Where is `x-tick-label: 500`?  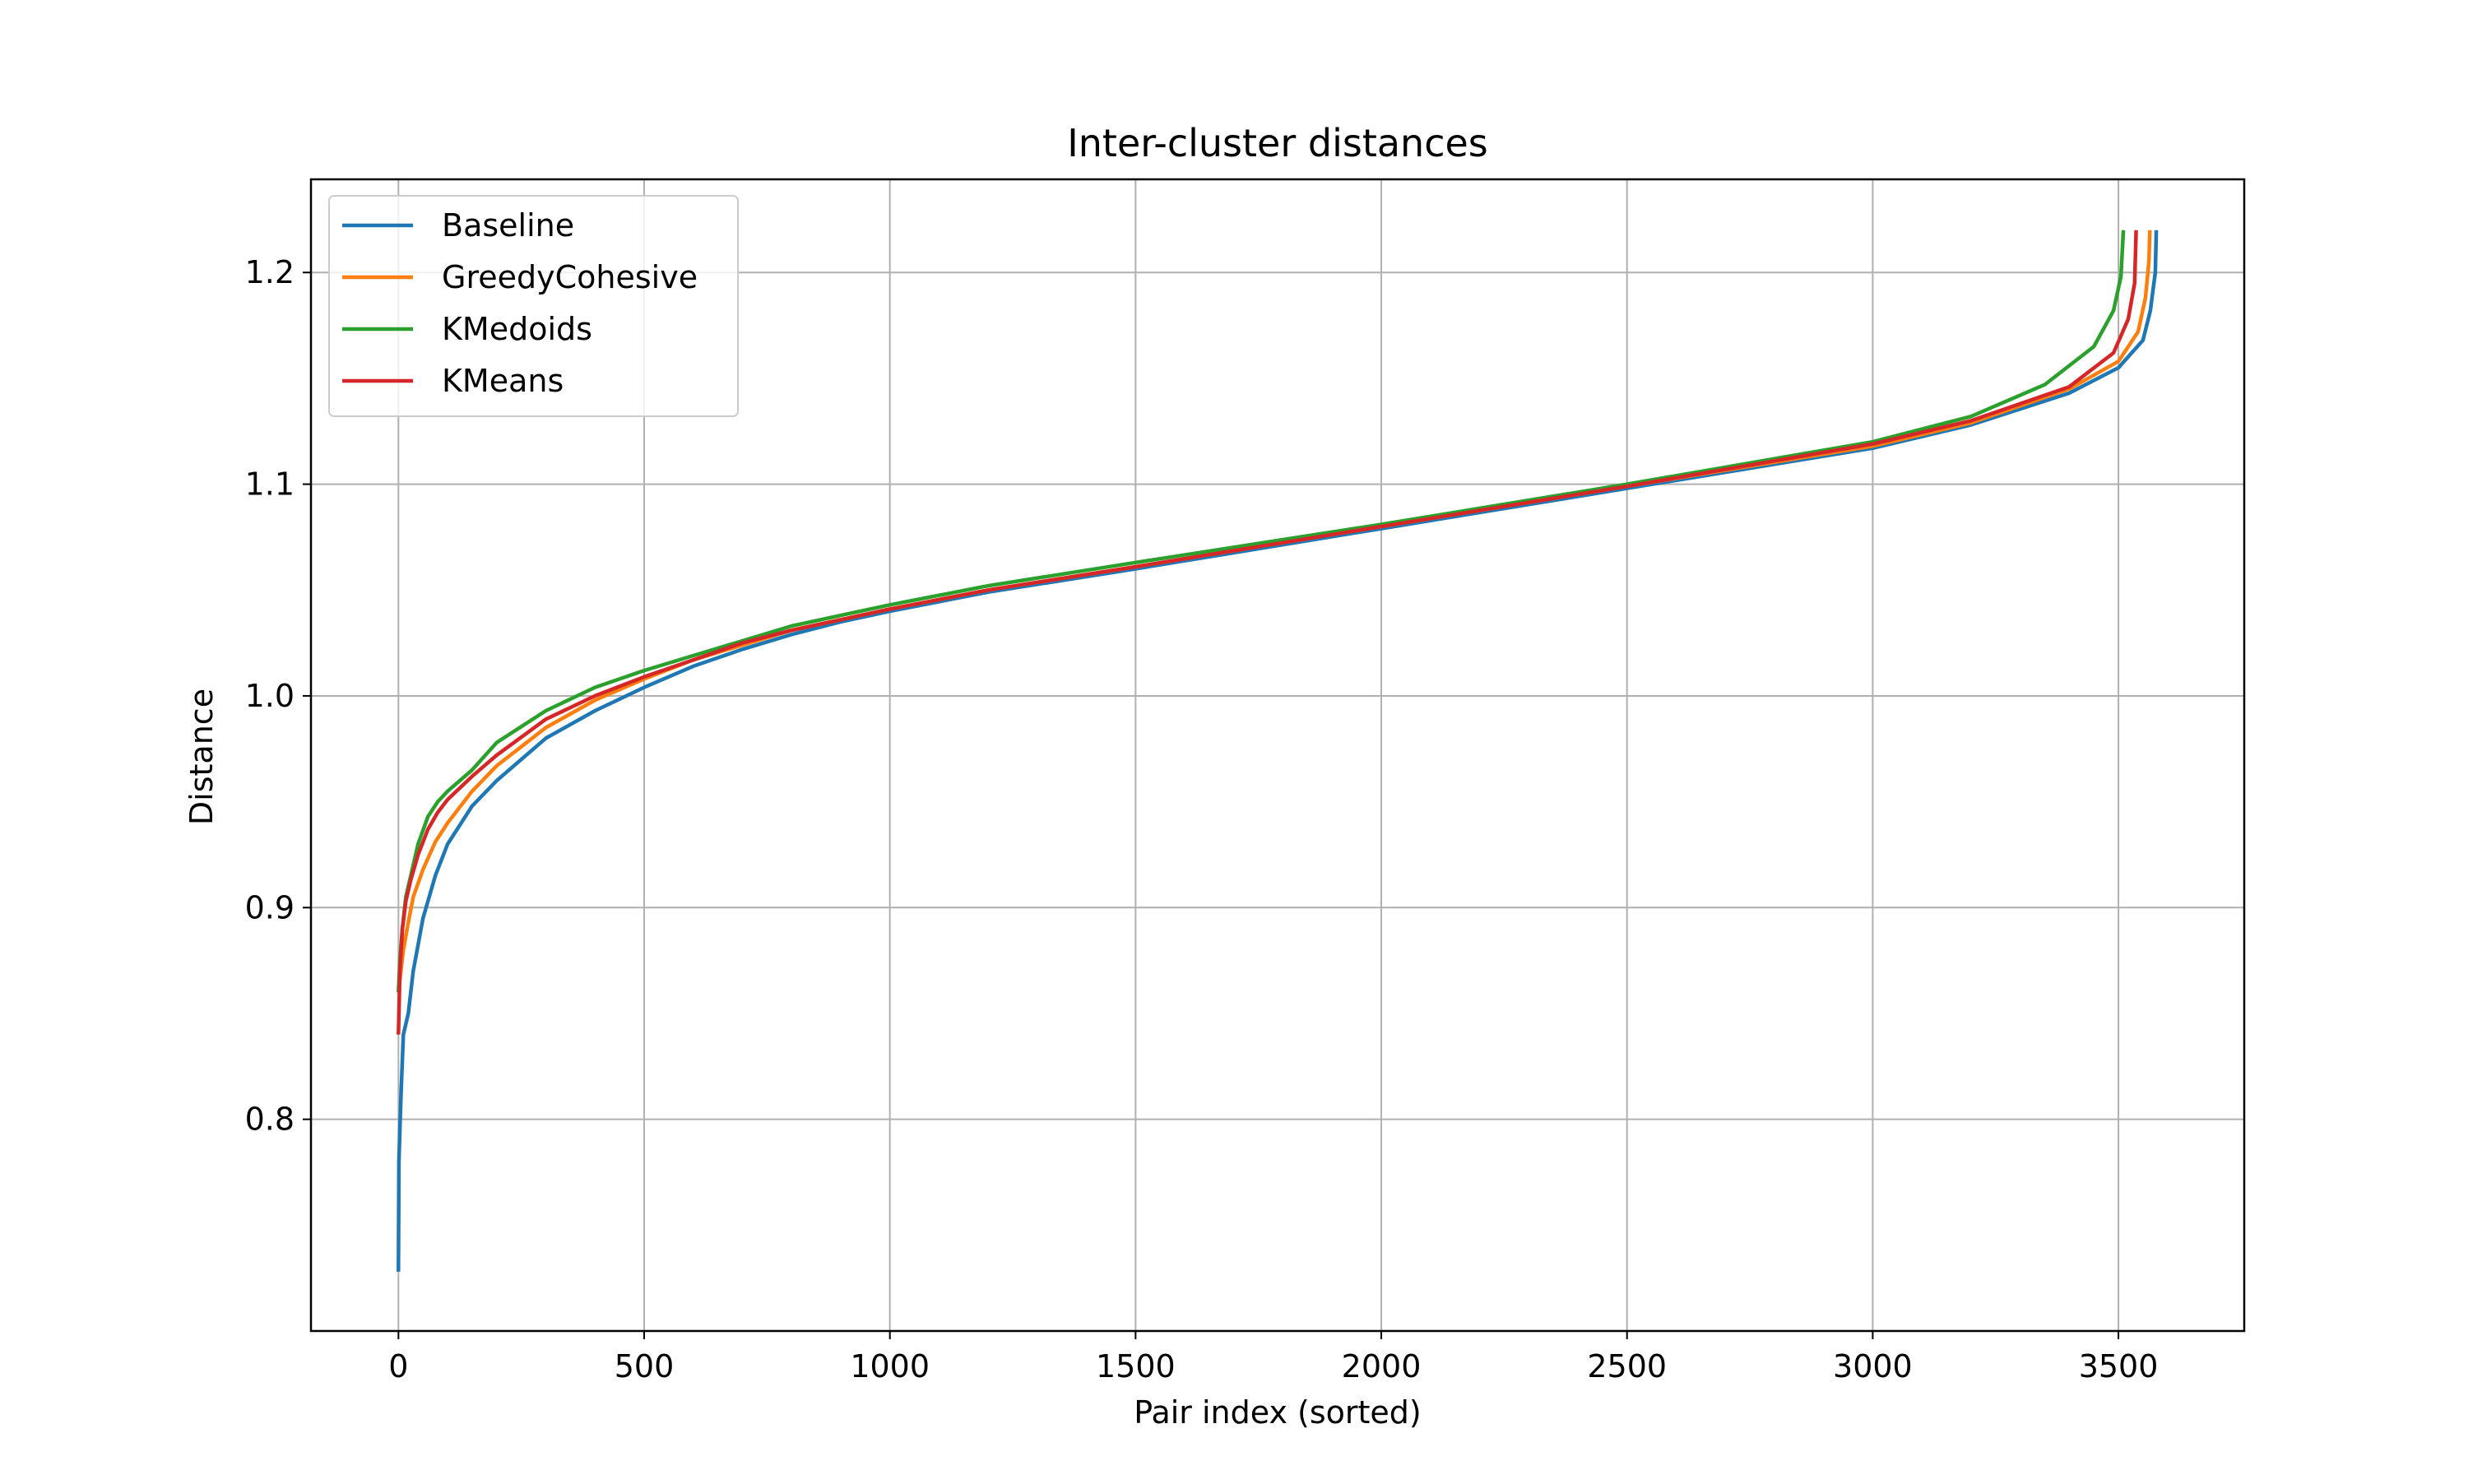 x-tick-label: 500 is located at coordinates (645, 1366).